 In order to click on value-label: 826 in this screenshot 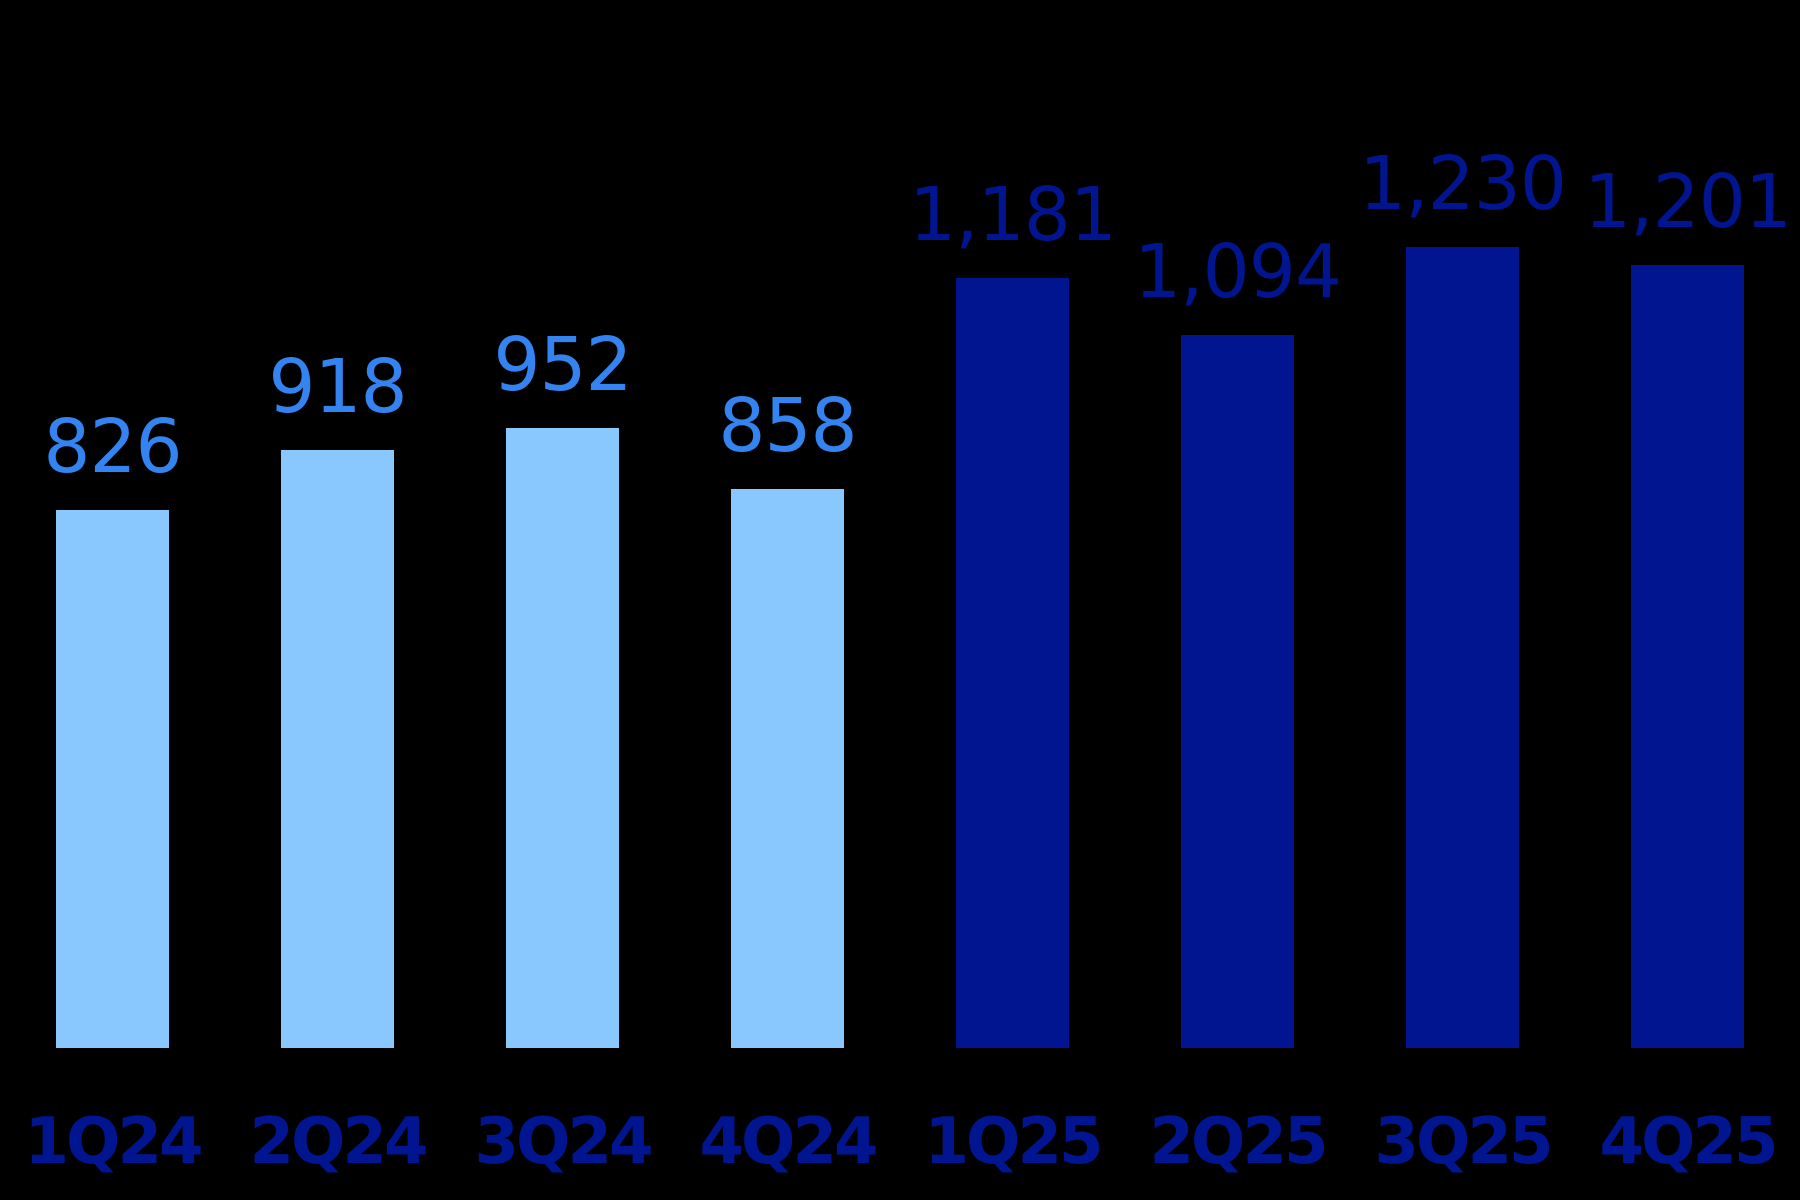, I will do `click(112, 446)`.